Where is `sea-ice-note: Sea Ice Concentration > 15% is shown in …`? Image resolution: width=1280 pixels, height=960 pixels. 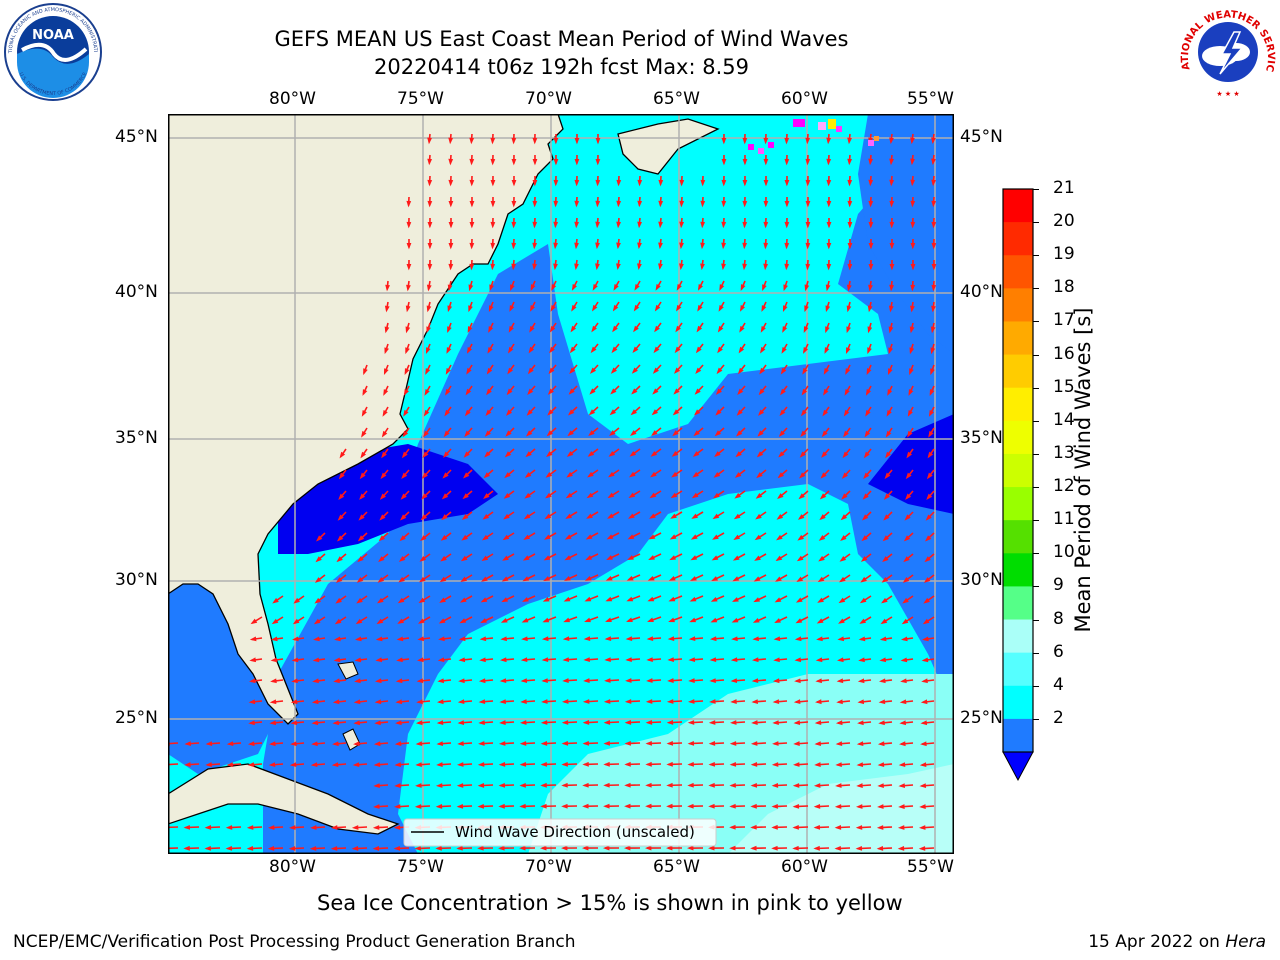 sea-ice-note: Sea Ice Concentration > 15% is shown in … is located at coordinates (610, 903).